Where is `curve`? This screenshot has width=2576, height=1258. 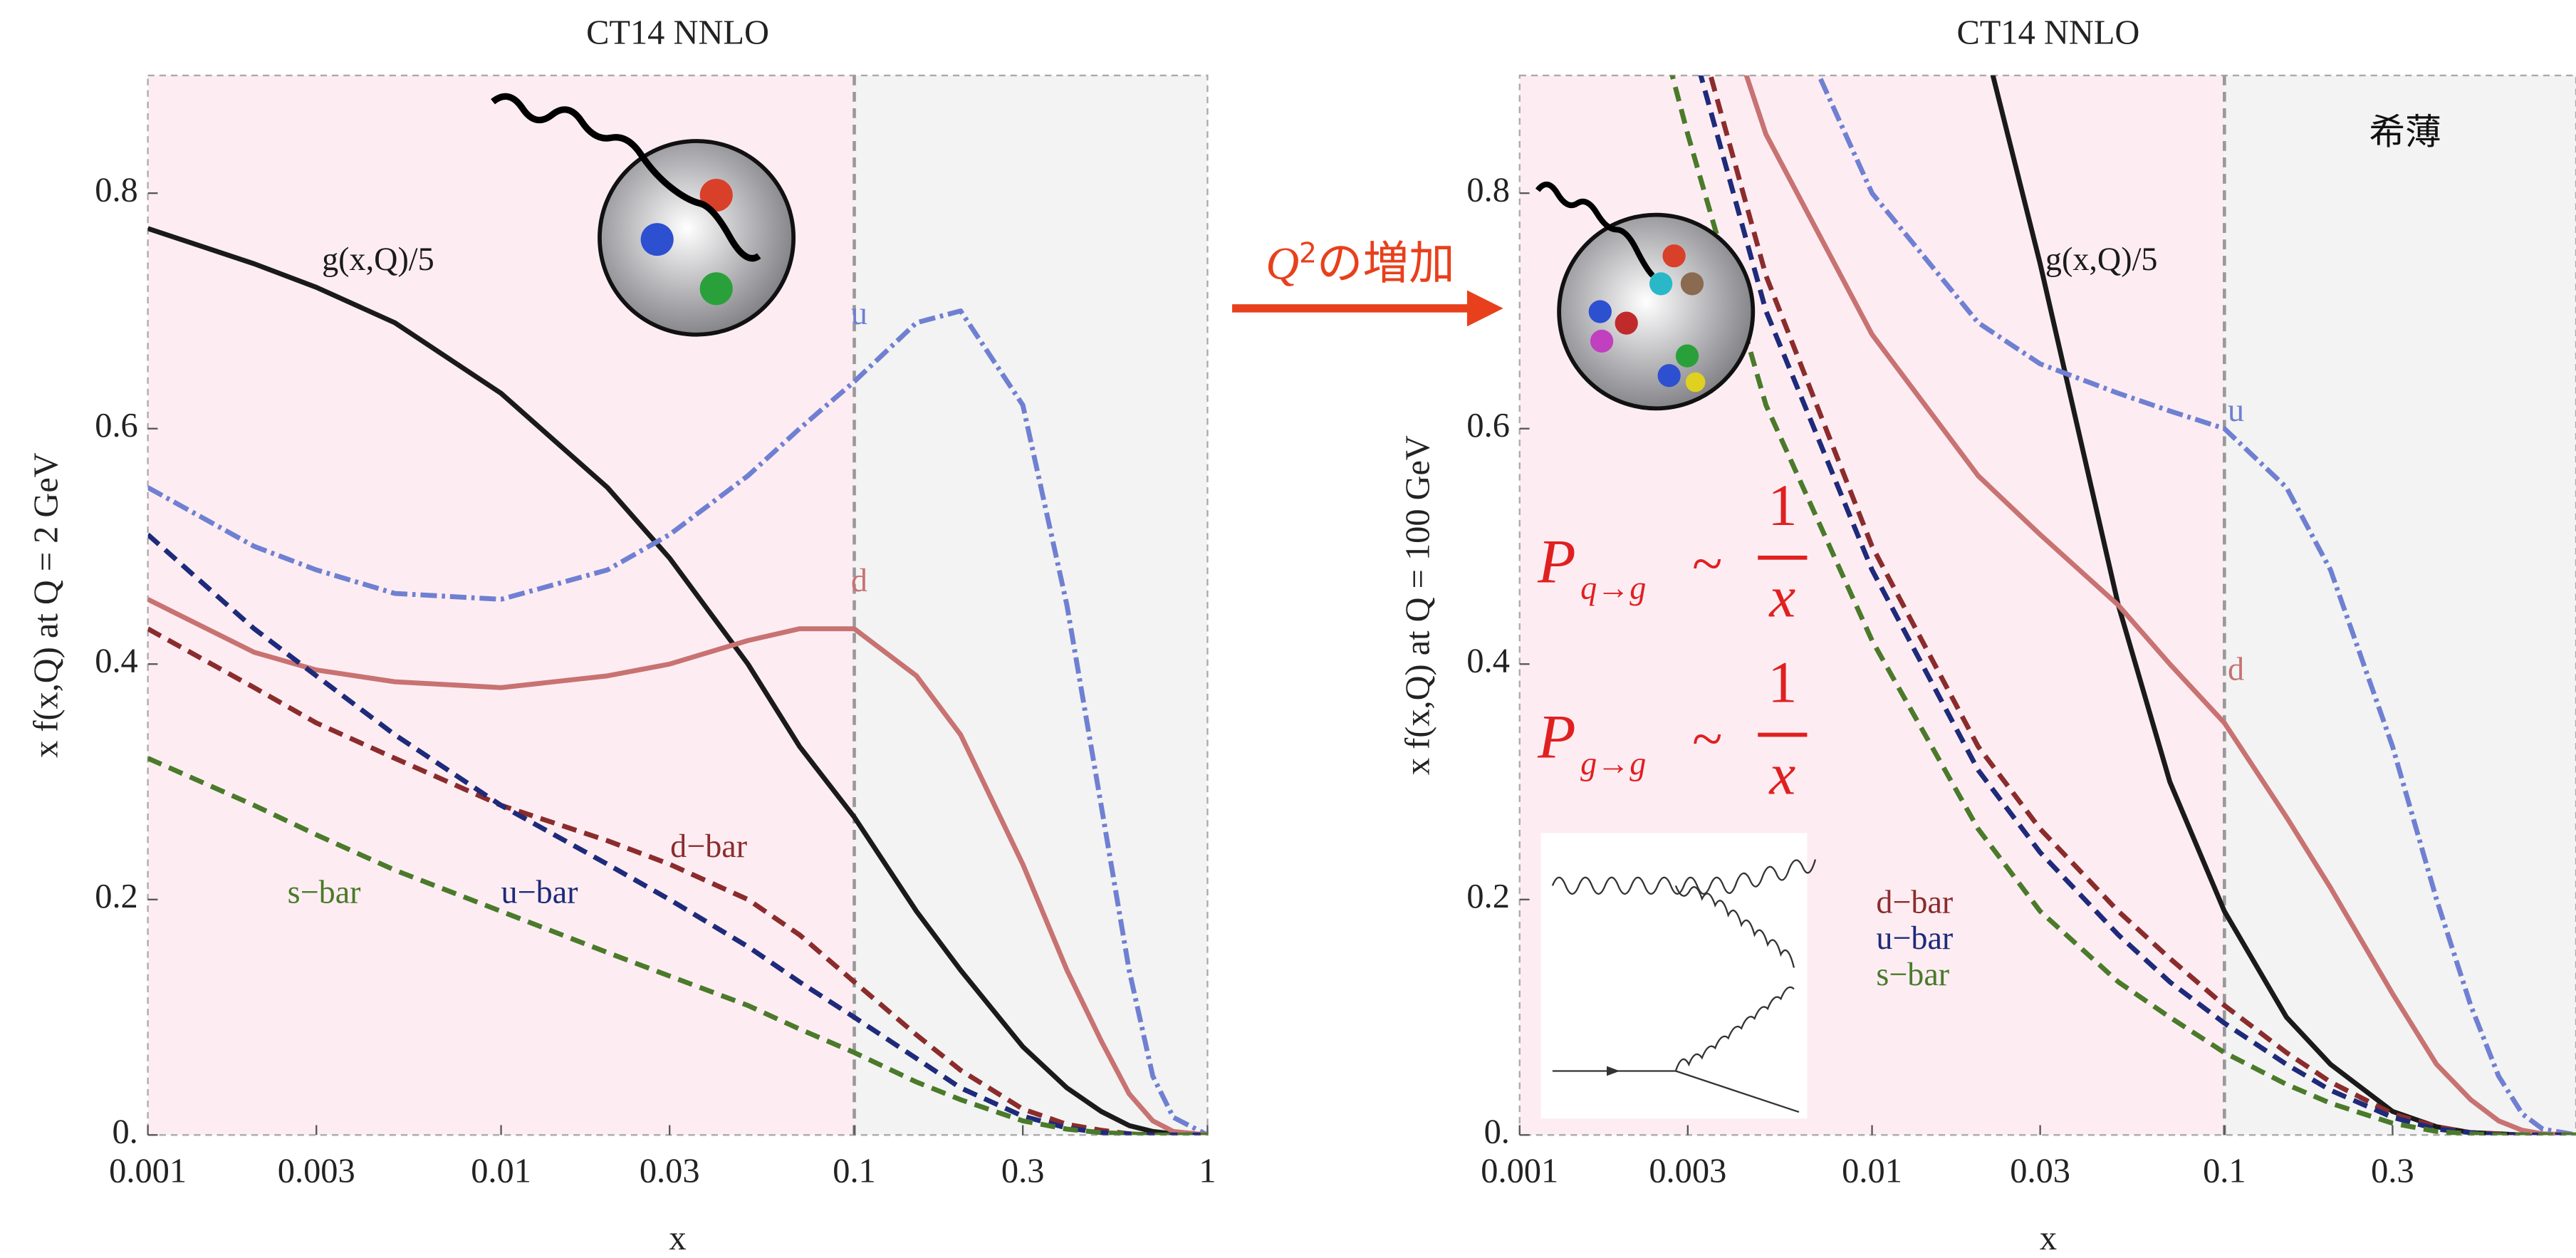 curve is located at coordinates (677, 945).